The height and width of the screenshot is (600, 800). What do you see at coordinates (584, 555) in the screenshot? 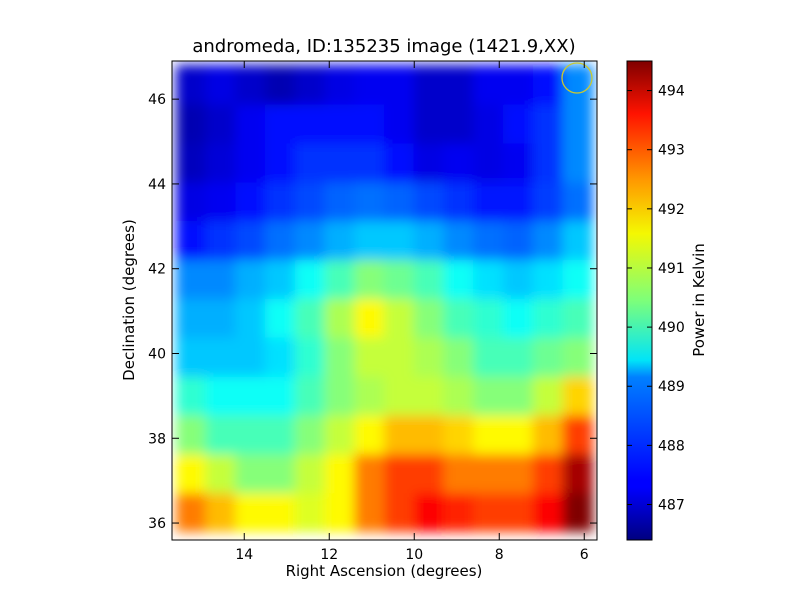
I see `x-tick-label: 6` at bounding box center [584, 555].